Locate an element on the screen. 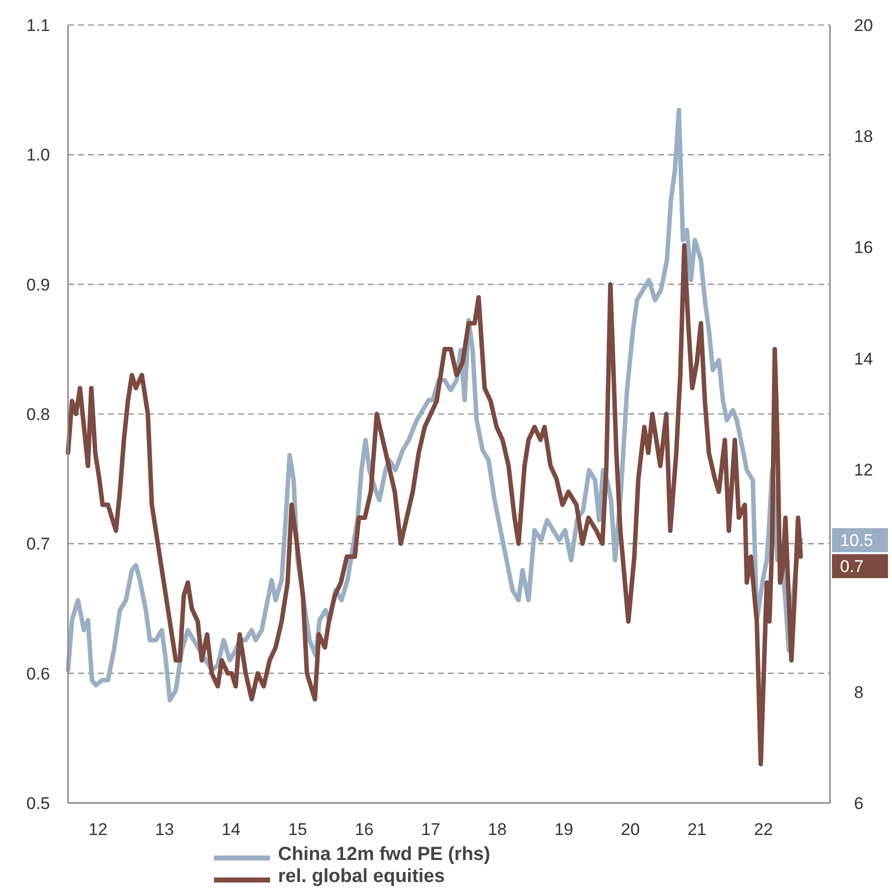 The image size is (892, 891). y-tick-label: 0.7 is located at coordinates (38, 544).